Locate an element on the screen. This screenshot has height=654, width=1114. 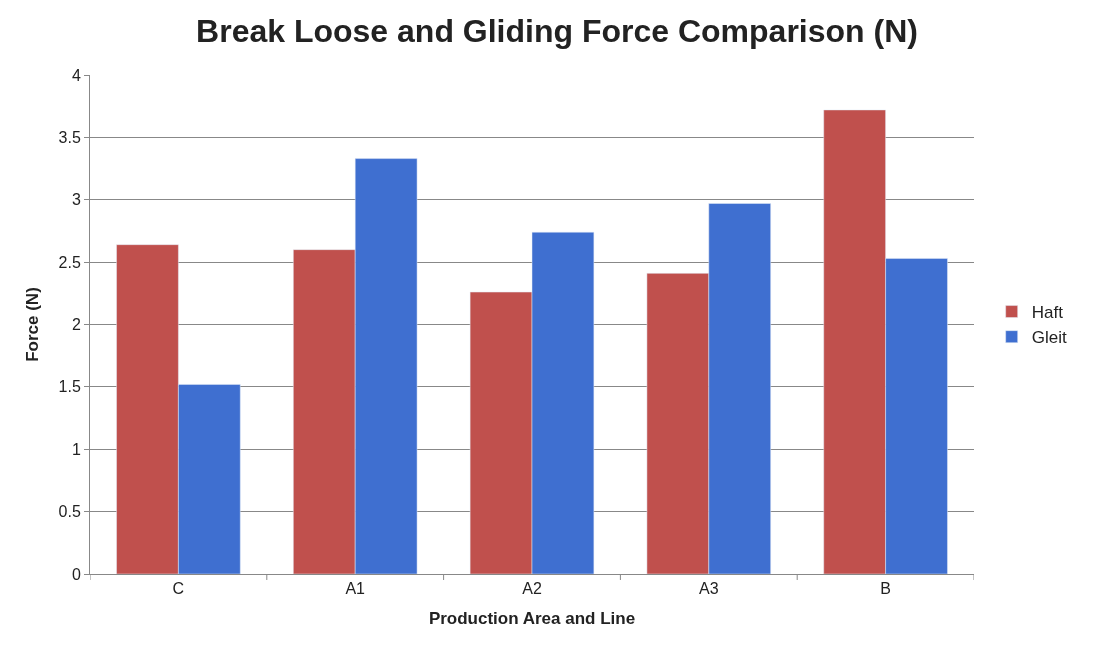
y-tick-label: 4 is located at coordinates (76, 75).